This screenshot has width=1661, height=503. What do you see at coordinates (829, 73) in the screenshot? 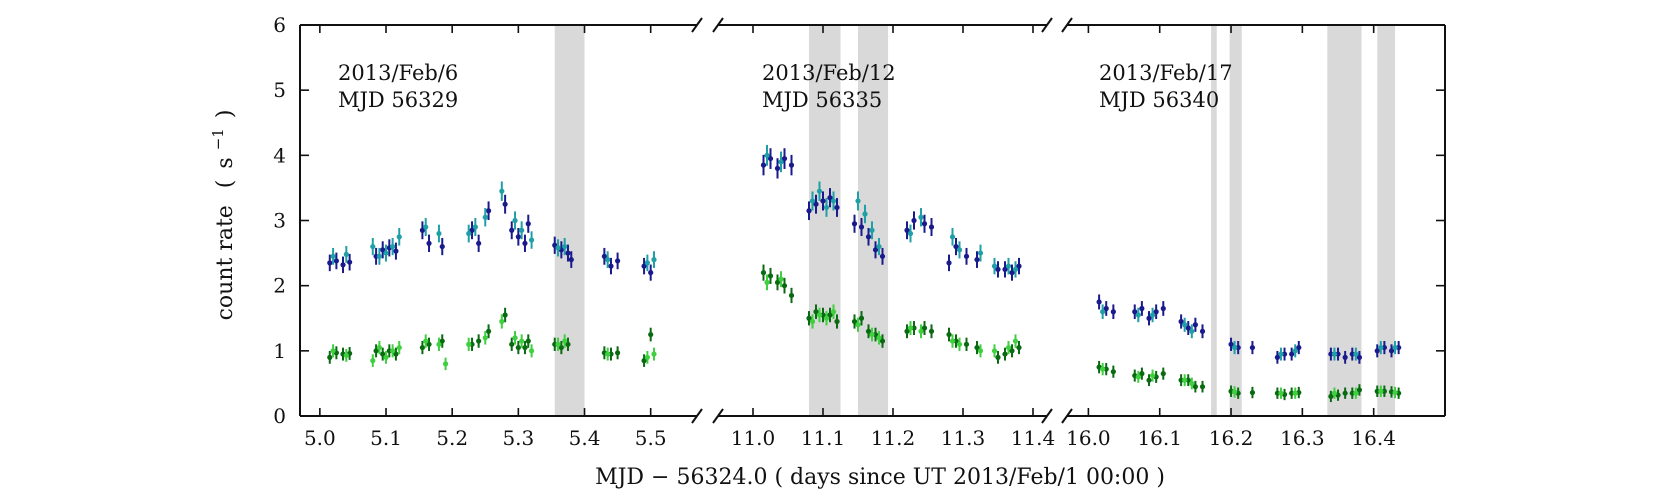
I see `panel-2-date: 2013/Feb/12` at bounding box center [829, 73].